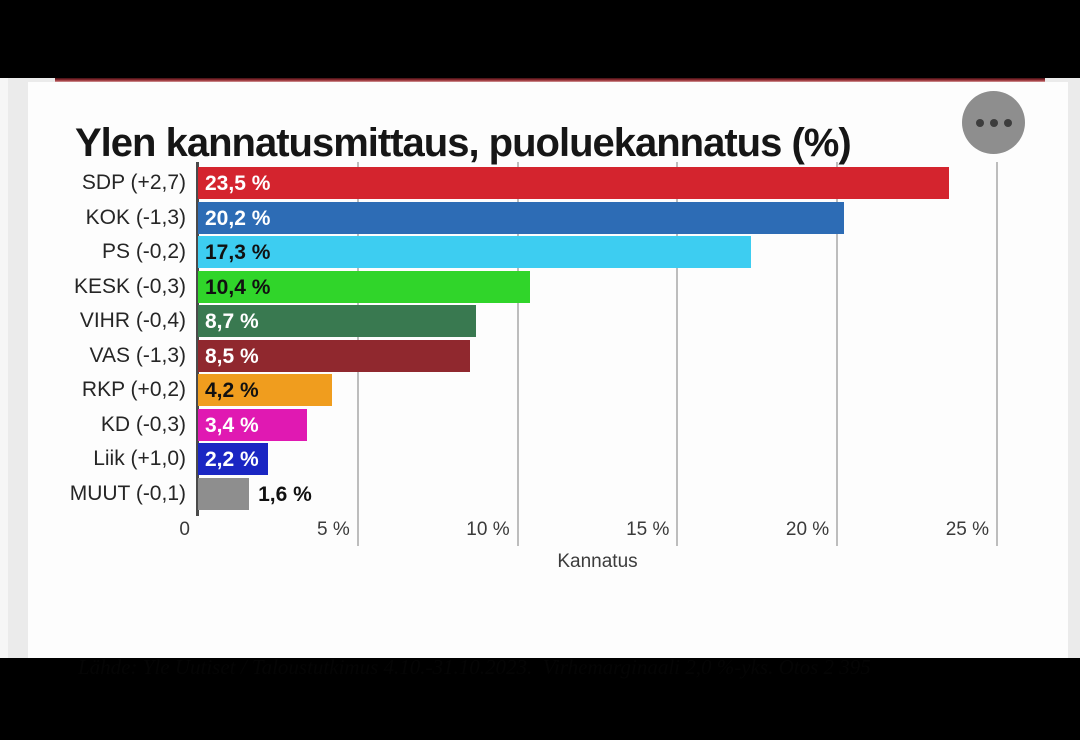  What do you see at coordinates (143, 424) in the screenshot?
I see `category-label: KD (-0,3)` at bounding box center [143, 424].